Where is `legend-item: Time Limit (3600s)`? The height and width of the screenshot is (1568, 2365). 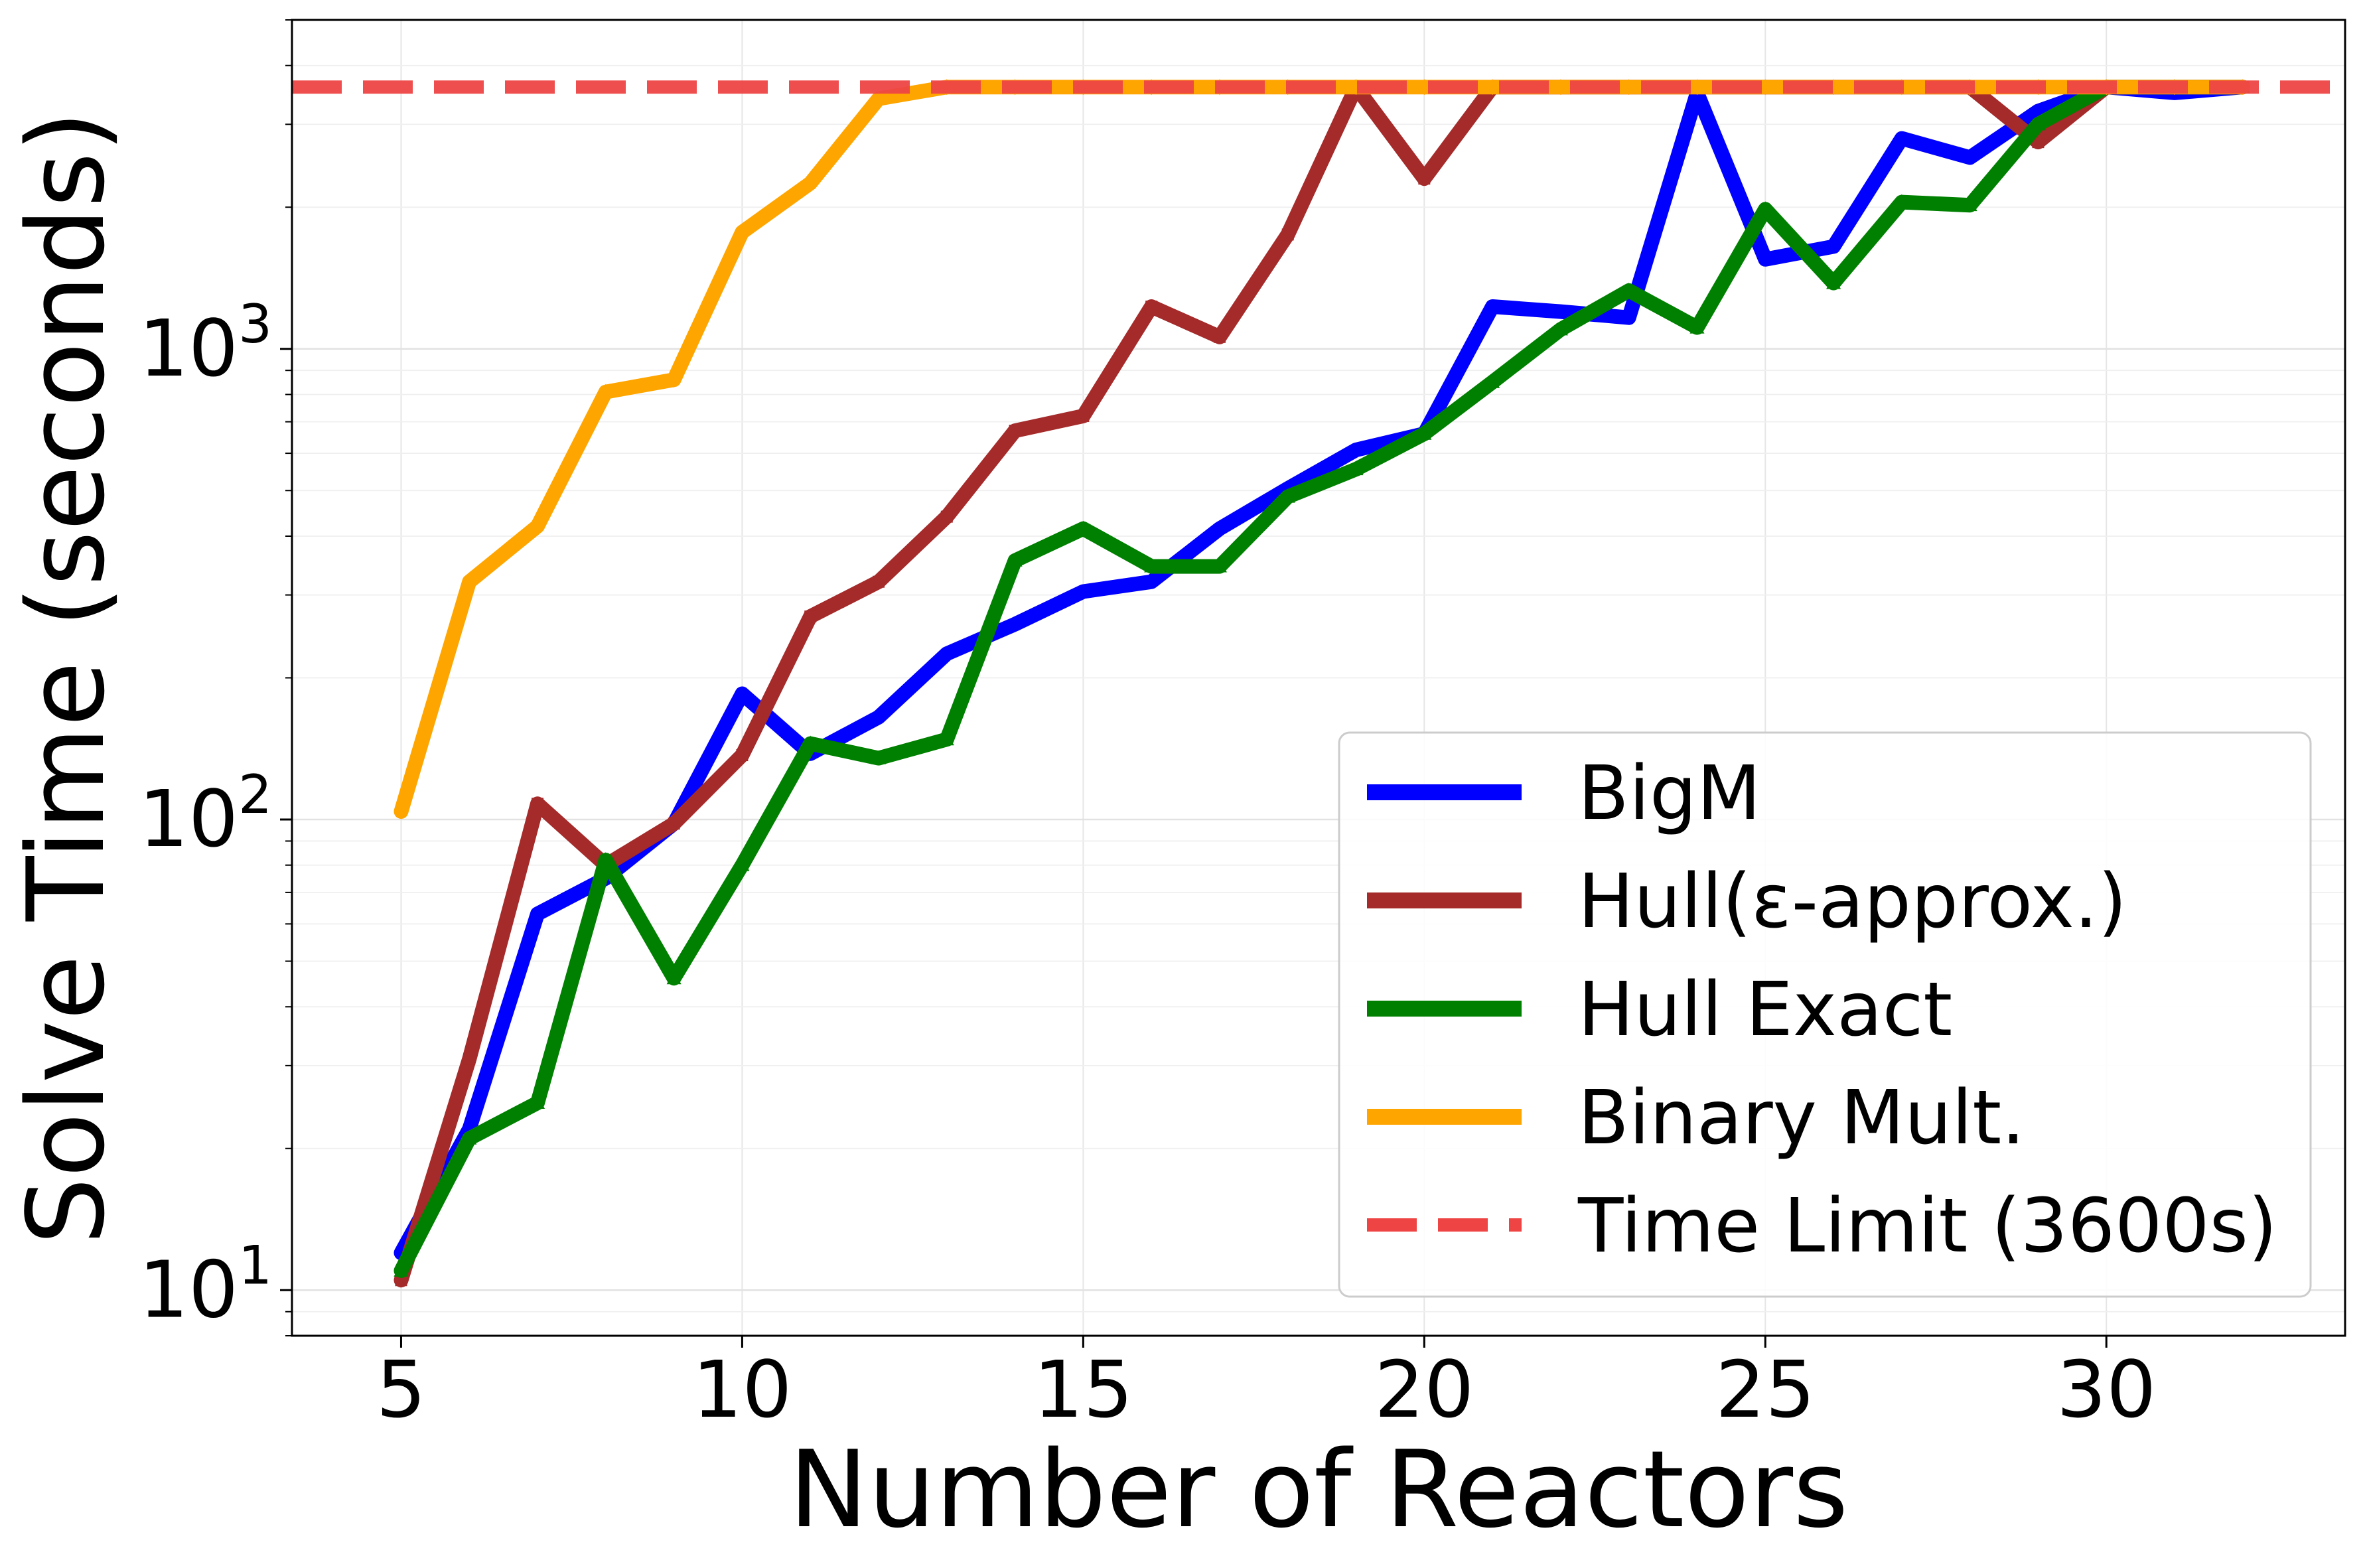 legend-item: Time Limit (3600s) is located at coordinates (1822, 1226).